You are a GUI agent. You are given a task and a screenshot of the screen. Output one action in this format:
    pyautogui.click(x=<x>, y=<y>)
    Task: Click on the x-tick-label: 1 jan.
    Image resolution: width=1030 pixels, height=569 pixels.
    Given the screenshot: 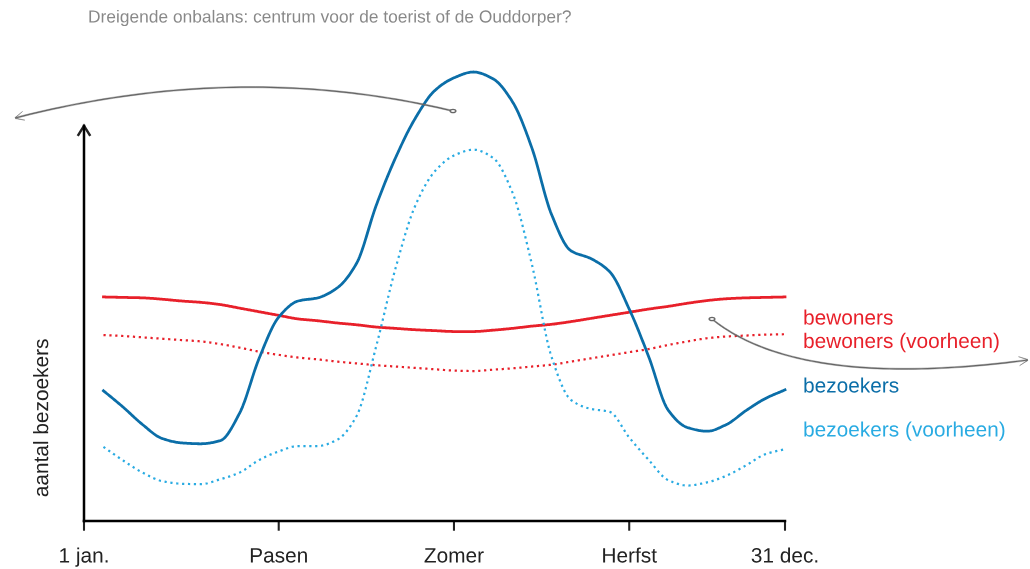 What is the action you would take?
    pyautogui.click(x=84, y=557)
    